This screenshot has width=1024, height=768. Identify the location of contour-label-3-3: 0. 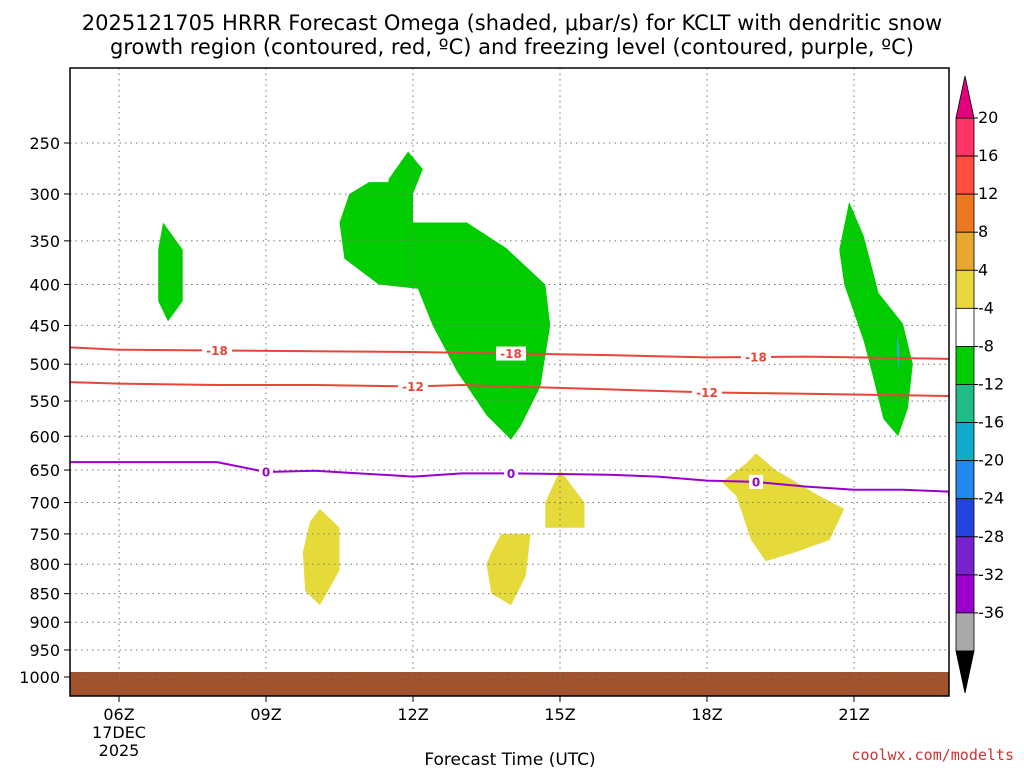
(756, 482).